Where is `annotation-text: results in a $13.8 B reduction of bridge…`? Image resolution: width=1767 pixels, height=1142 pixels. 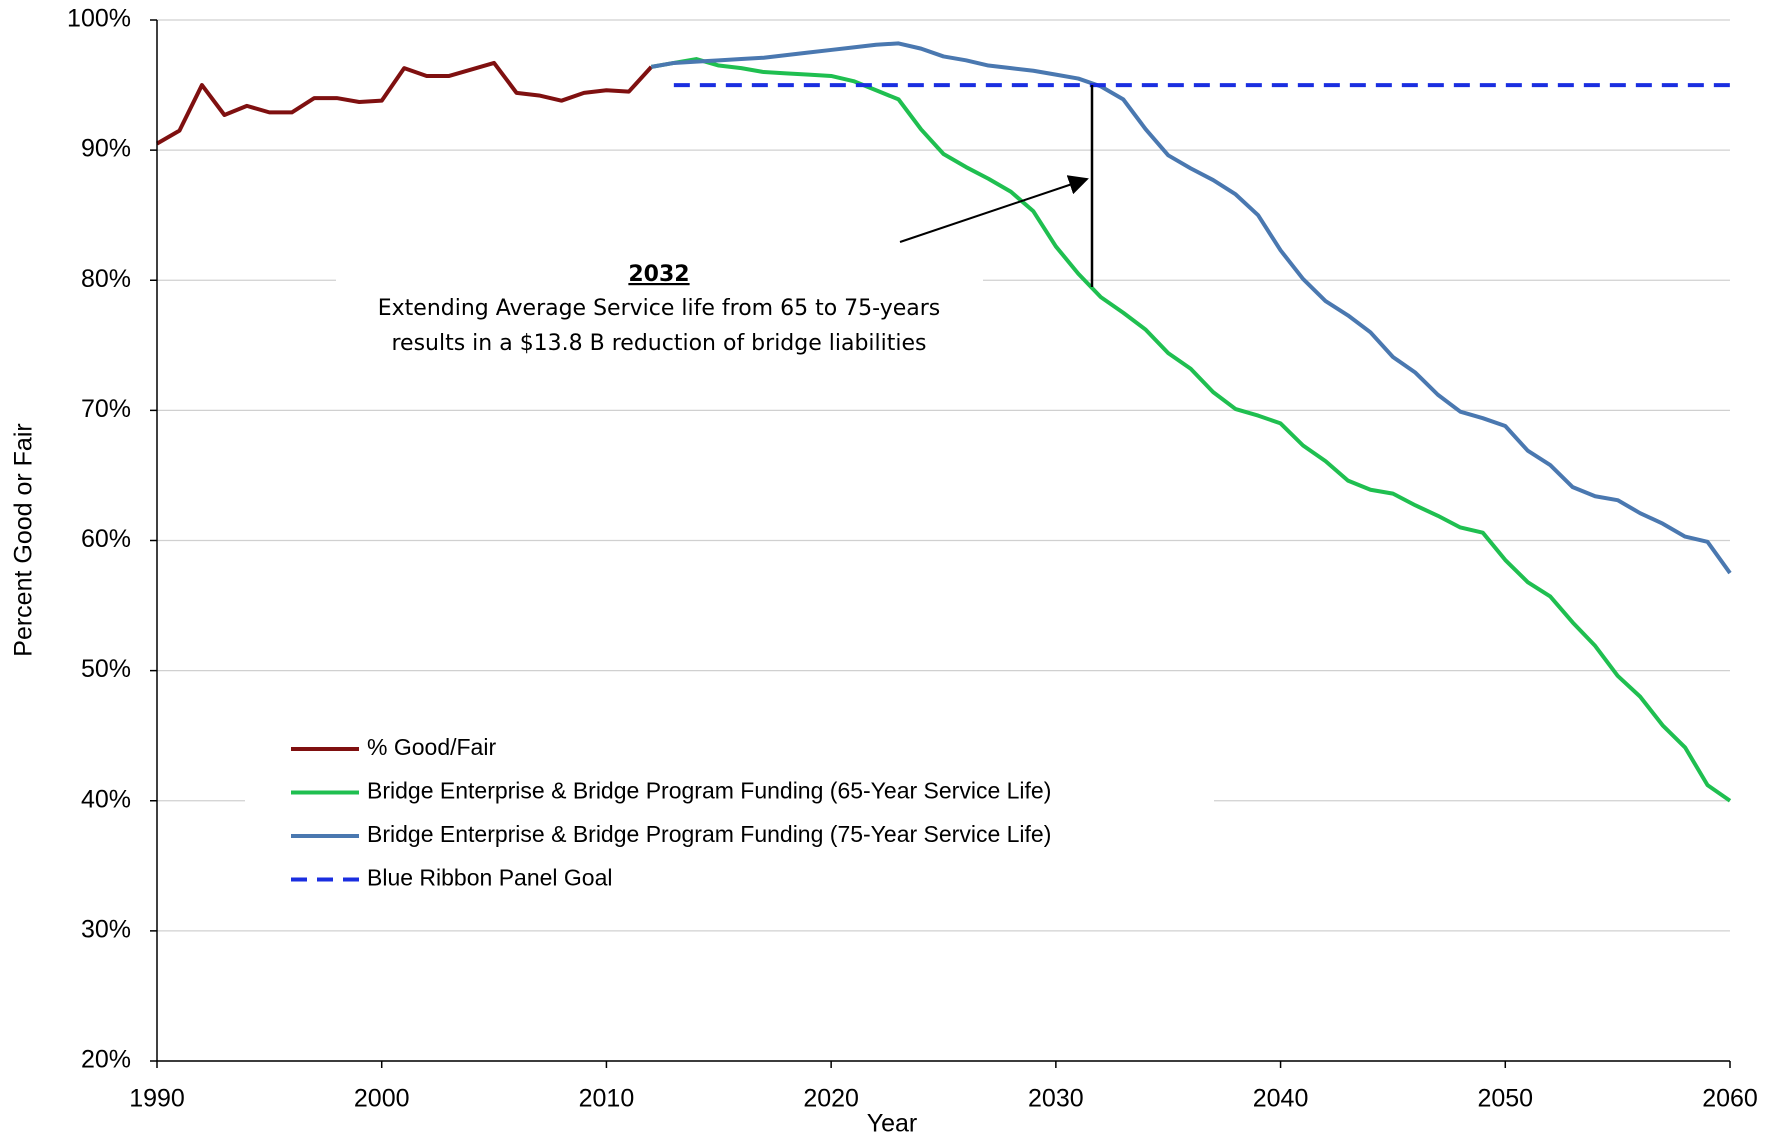
annotation-text: results in a $13.8 B reduction of bridge… is located at coordinates (658, 343).